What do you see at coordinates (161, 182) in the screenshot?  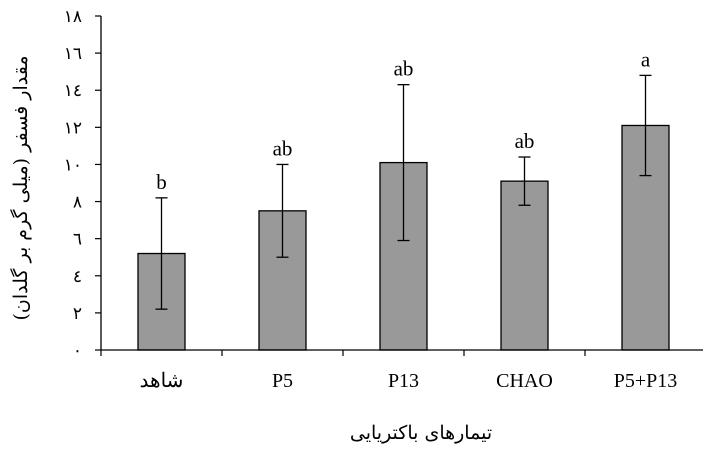 I see `significance-label: b` at bounding box center [161, 182].